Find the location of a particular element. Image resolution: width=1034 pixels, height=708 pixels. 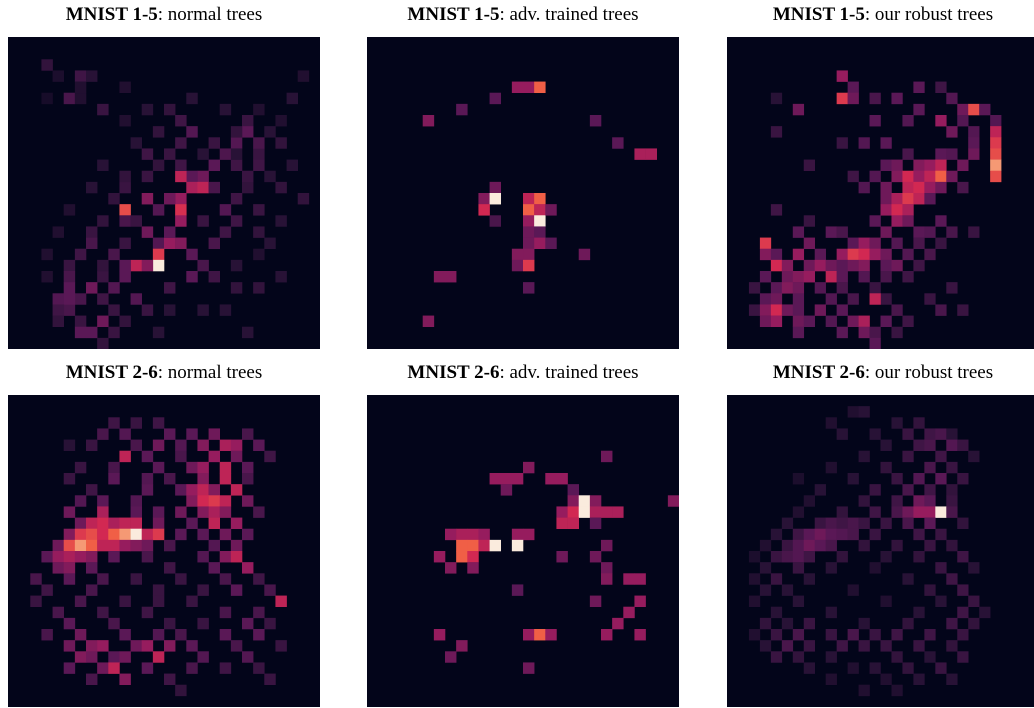

panel-title: MNIST 1-5: adv. trained trees is located at coordinates (523, 15).